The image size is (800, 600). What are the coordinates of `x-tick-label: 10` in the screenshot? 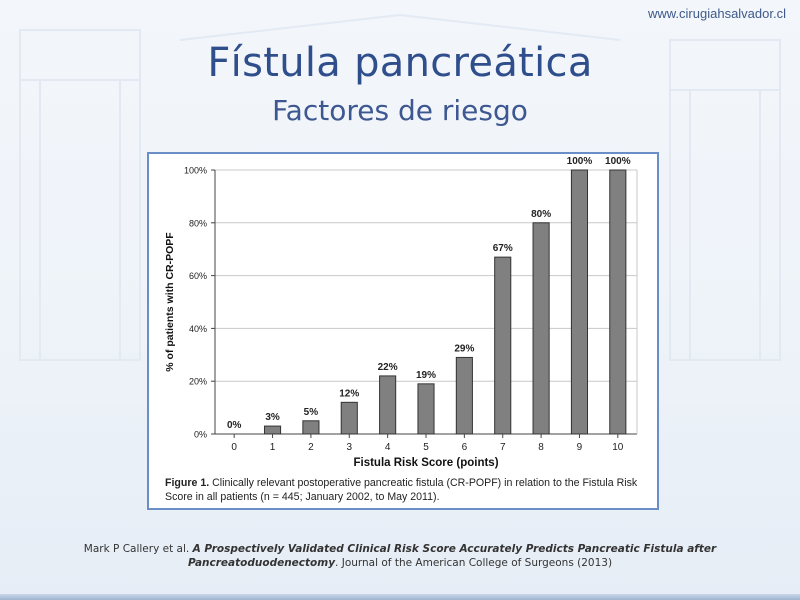 It's located at (618, 447).